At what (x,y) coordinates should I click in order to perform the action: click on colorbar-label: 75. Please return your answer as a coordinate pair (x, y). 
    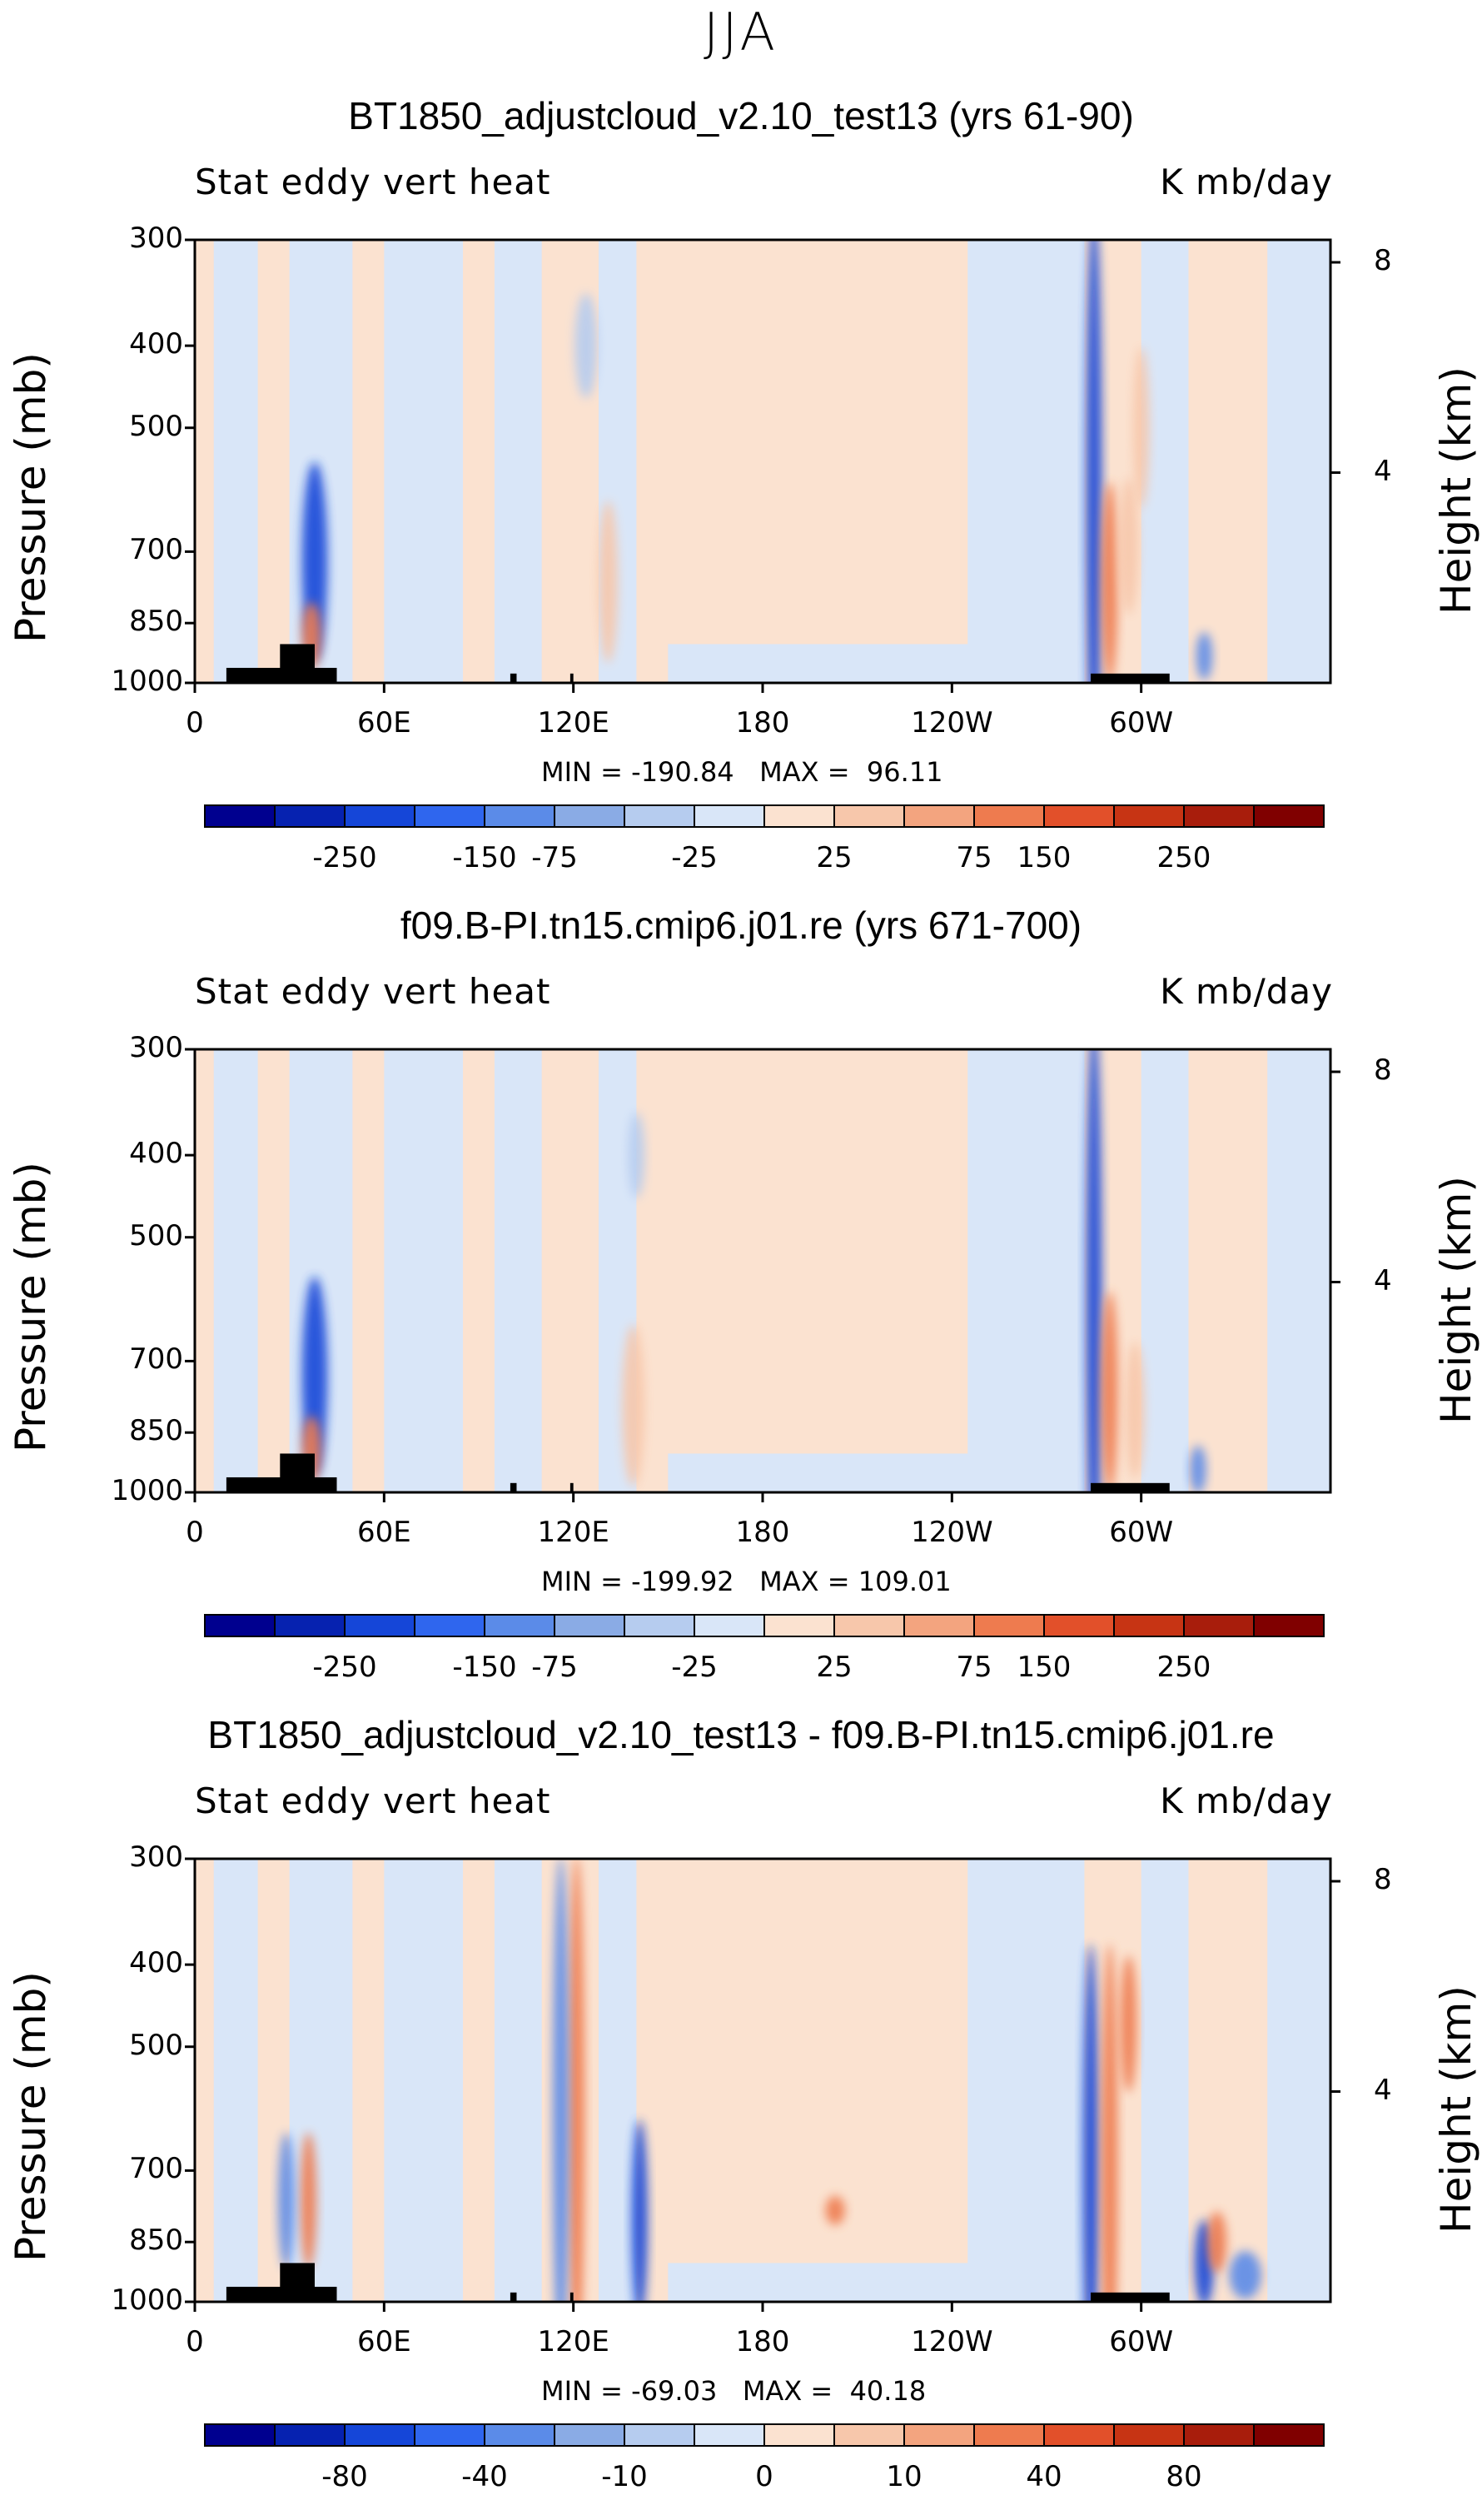
    Looking at the image, I should click on (974, 857).